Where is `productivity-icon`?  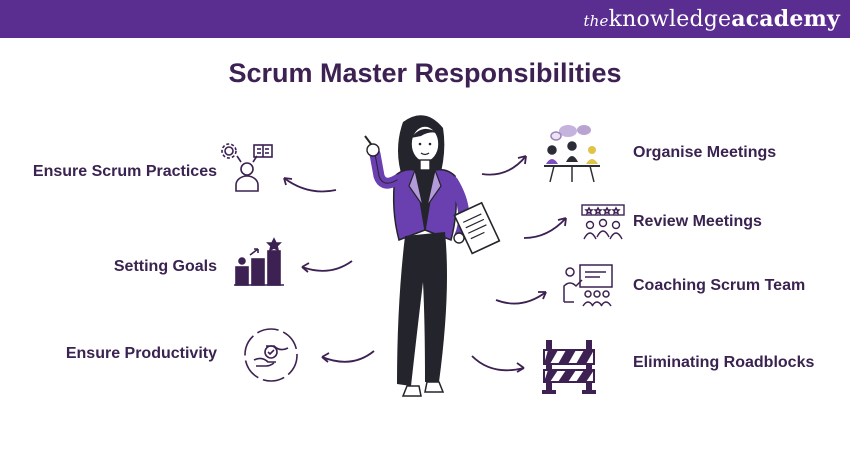 productivity-icon is located at coordinates (271, 355).